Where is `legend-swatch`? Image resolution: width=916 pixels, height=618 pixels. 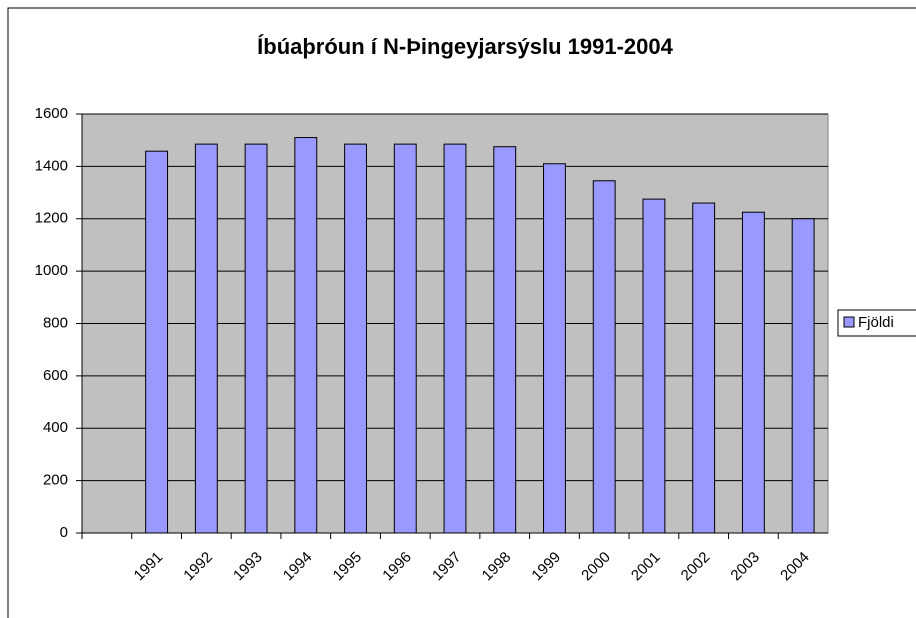
legend-swatch is located at coordinates (849, 322).